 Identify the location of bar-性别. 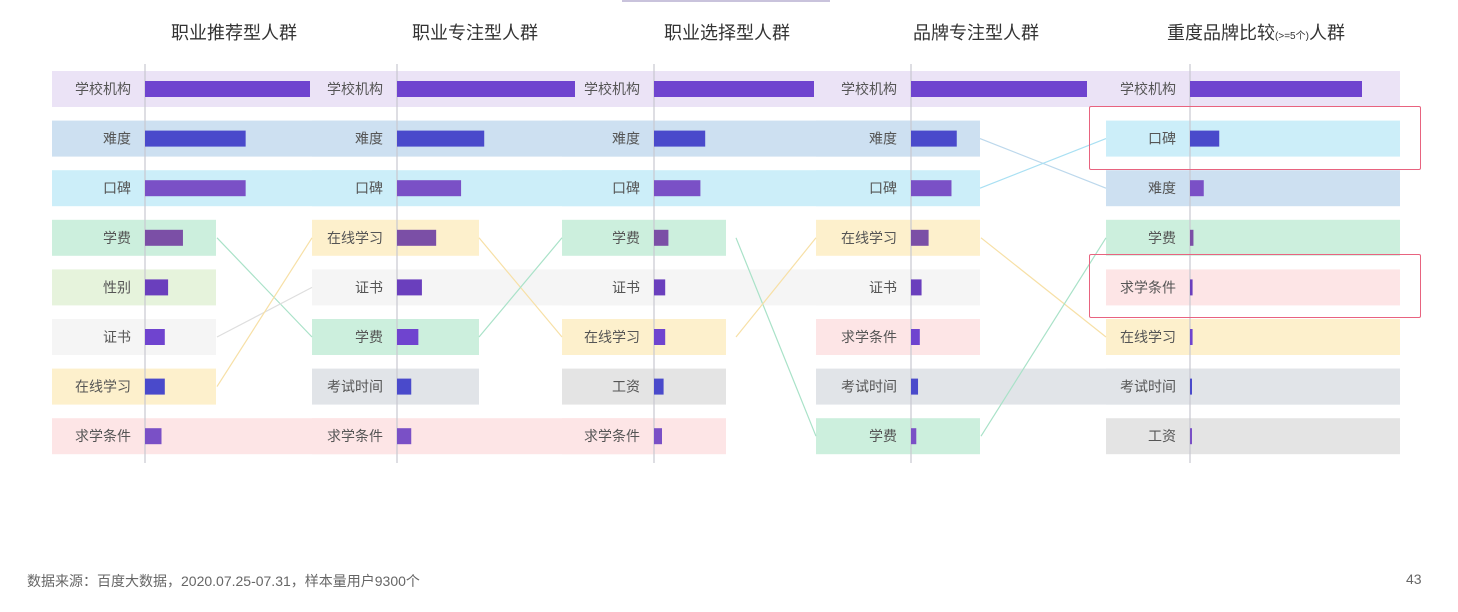
(157, 287).